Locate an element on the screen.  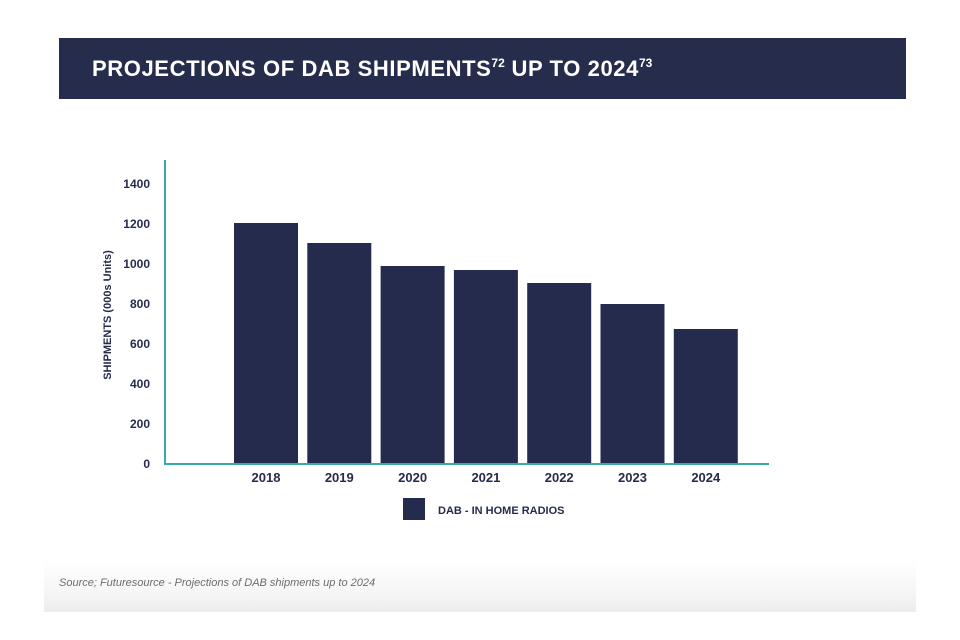
x-tick-label: 2018 is located at coordinates (266, 477).